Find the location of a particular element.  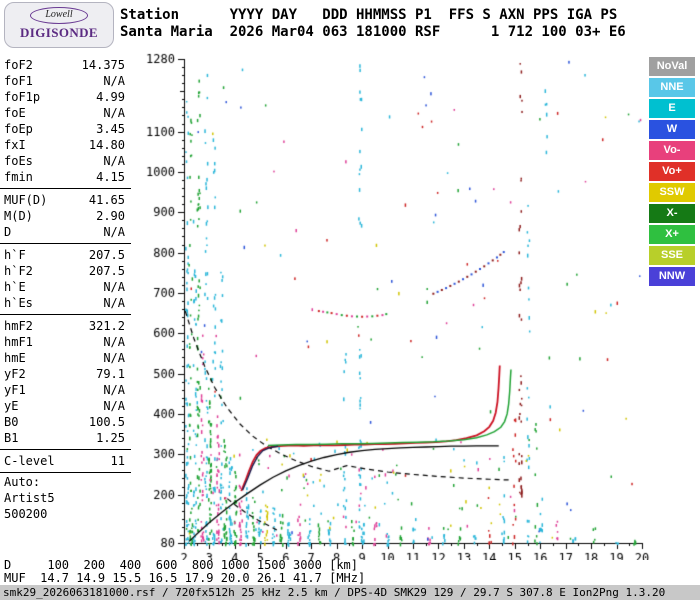

logo-digisonde-text: DIGISONDE is located at coordinates (58, 32).